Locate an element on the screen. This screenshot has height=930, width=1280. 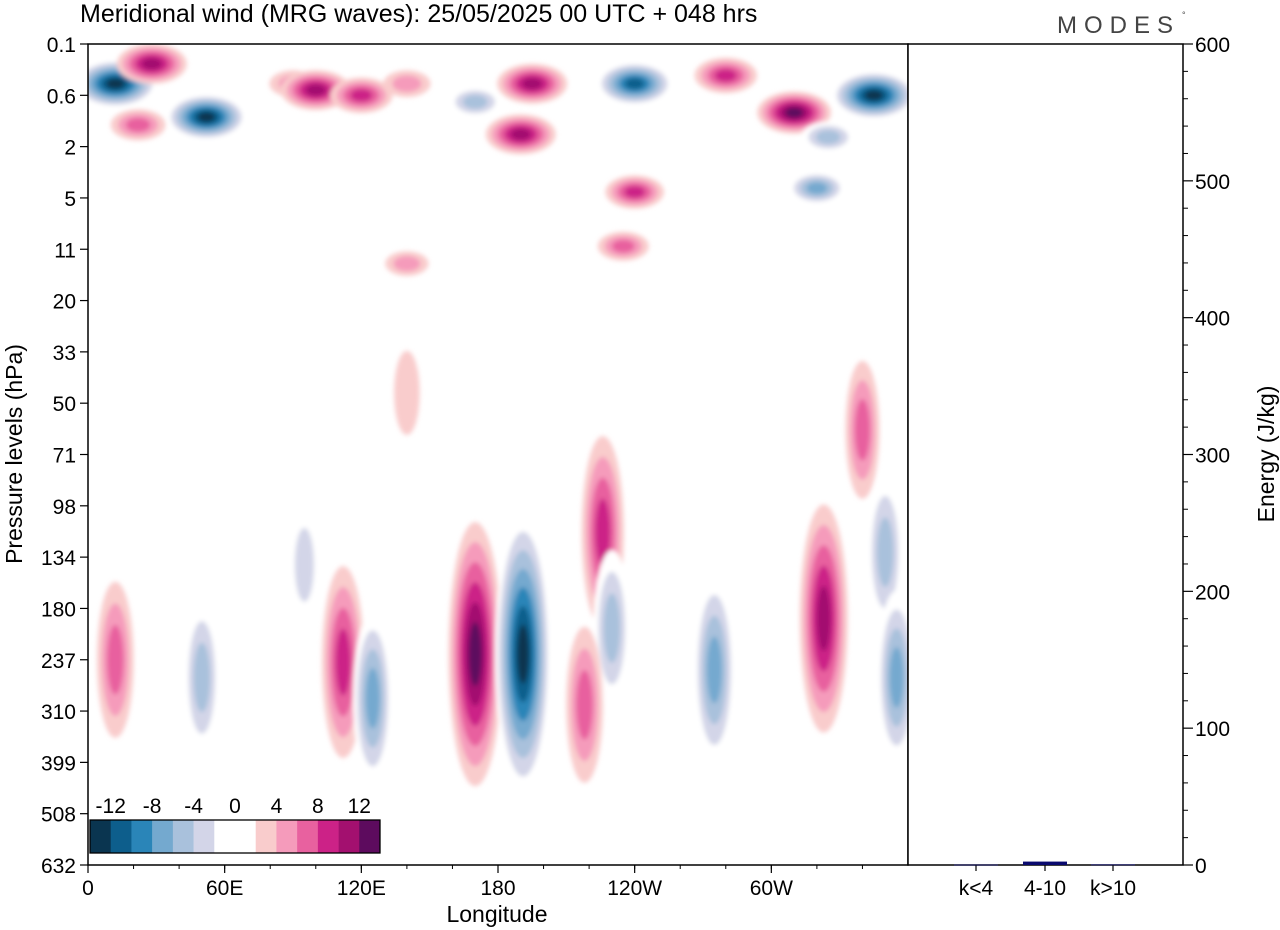
y-tick-label: 632 is located at coordinates (58, 866).